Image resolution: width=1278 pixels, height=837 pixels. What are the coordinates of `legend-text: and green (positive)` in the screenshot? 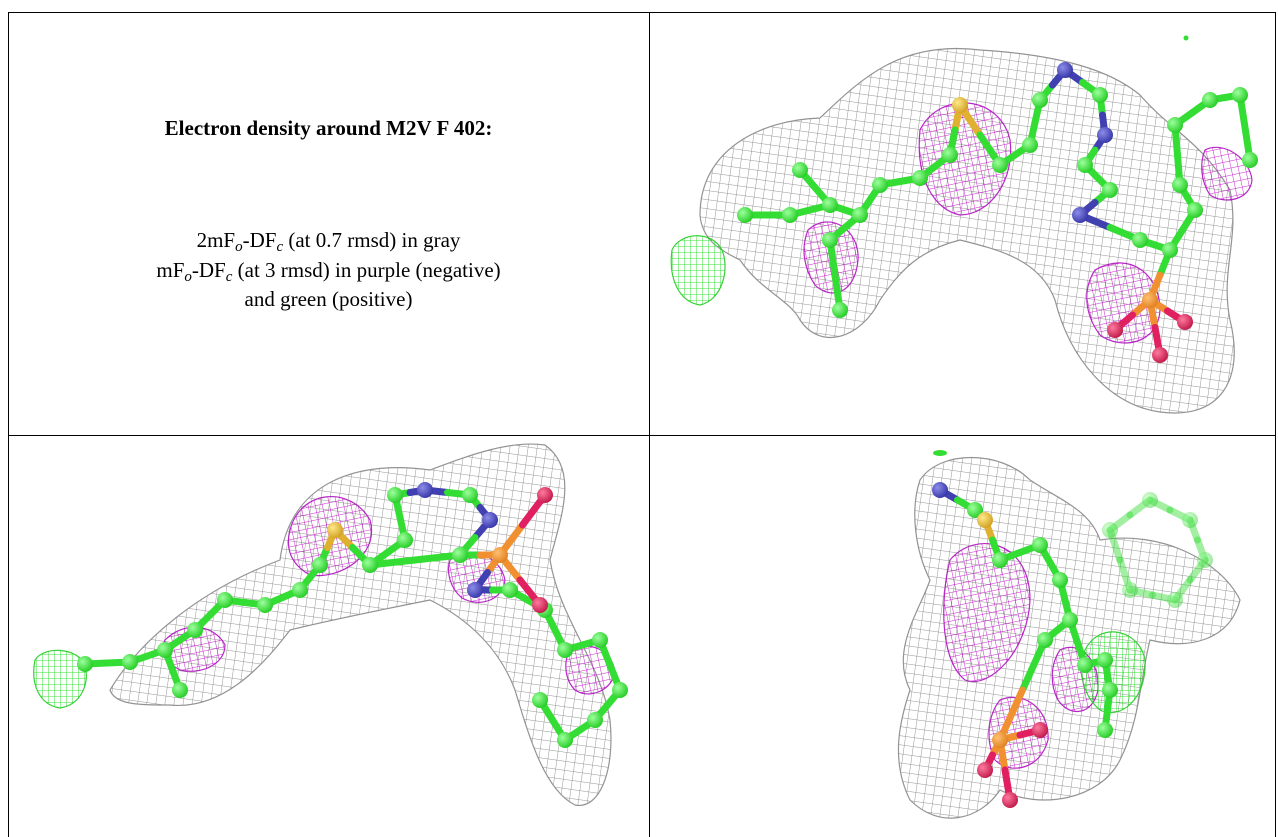 It's located at (328, 299).